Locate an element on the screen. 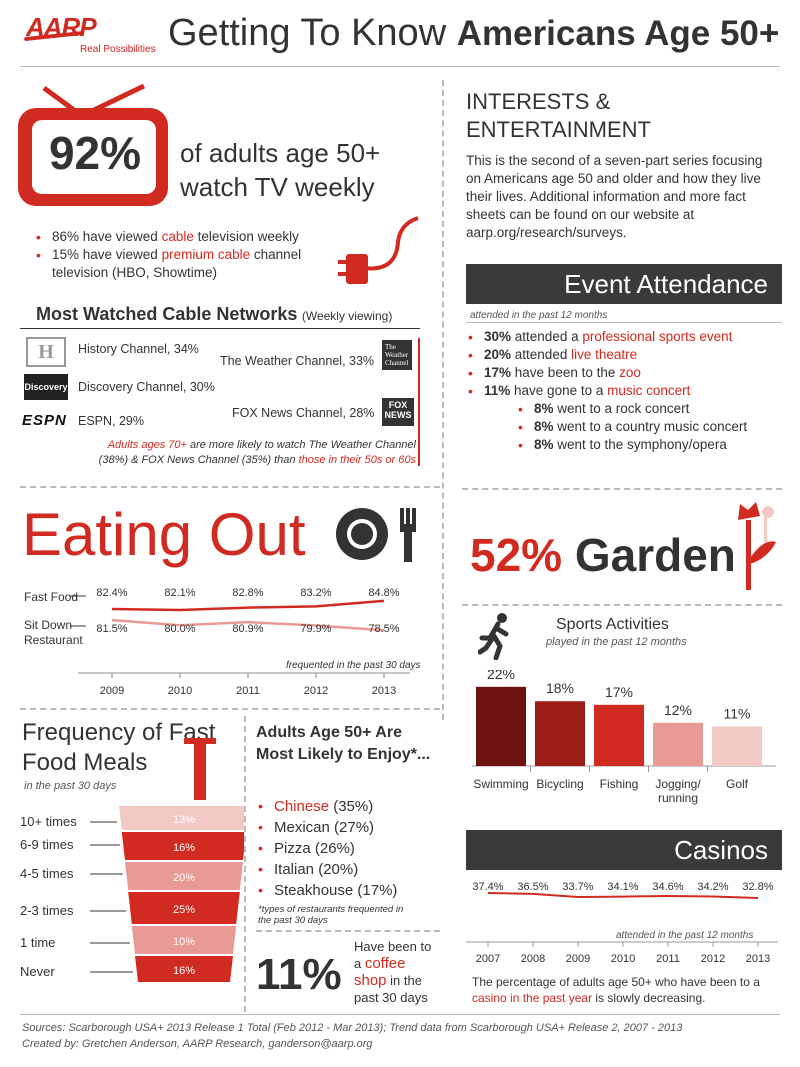 The width and height of the screenshot is (800, 1067). events-rule is located at coordinates (624, 322).